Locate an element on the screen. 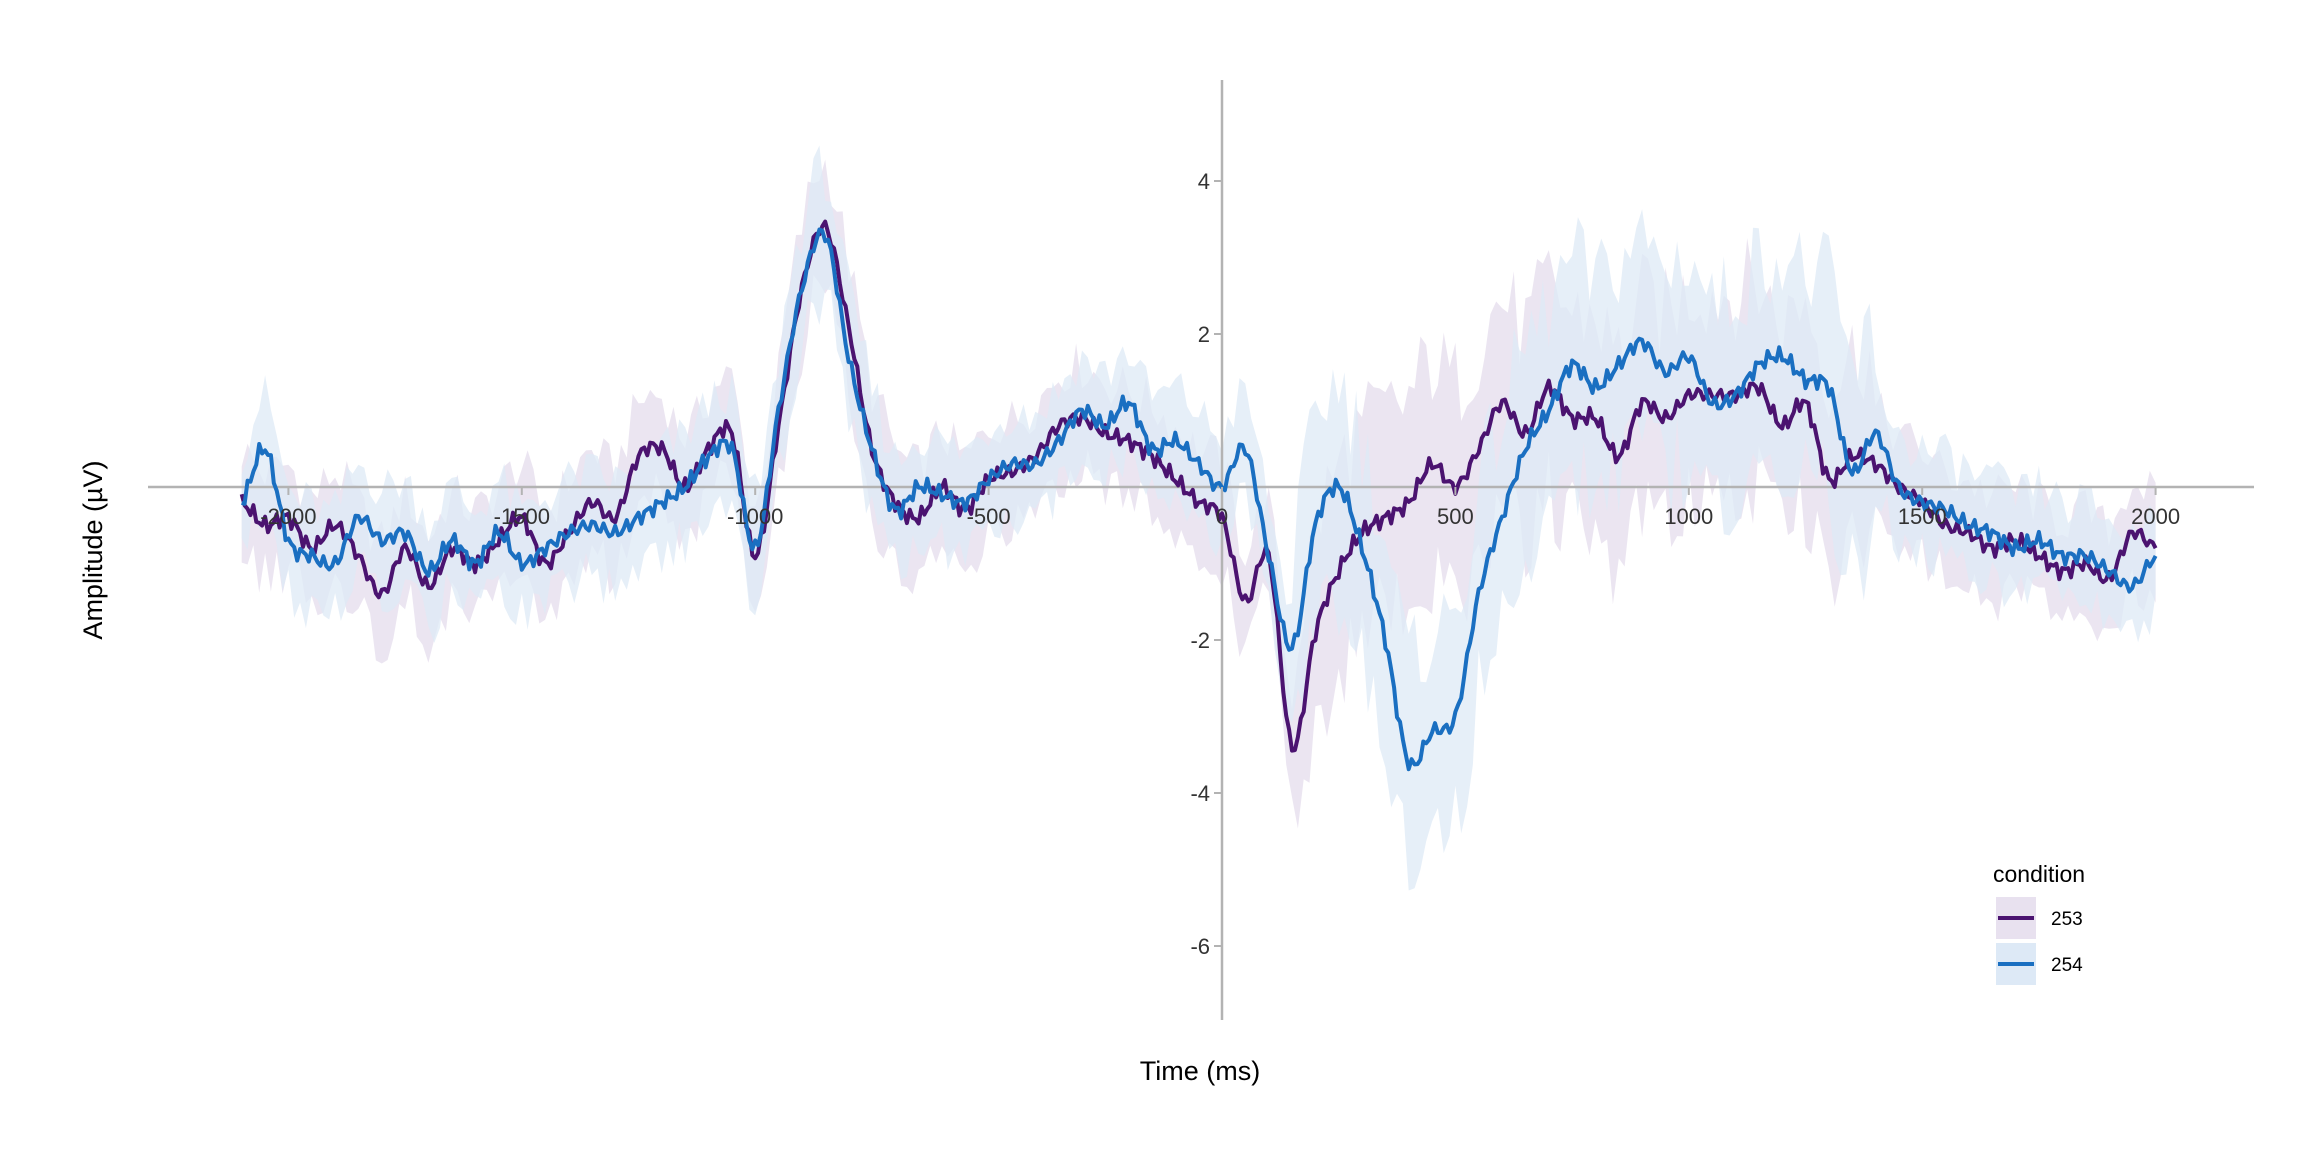  y-tick-label: -6 is located at coordinates (1200, 946).